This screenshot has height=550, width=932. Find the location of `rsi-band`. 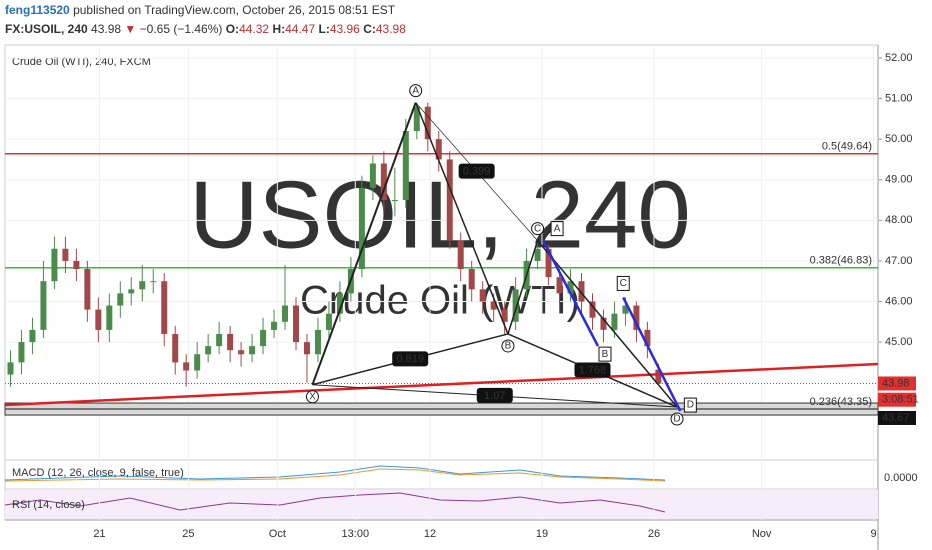

rsi-band is located at coordinates (441, 504).